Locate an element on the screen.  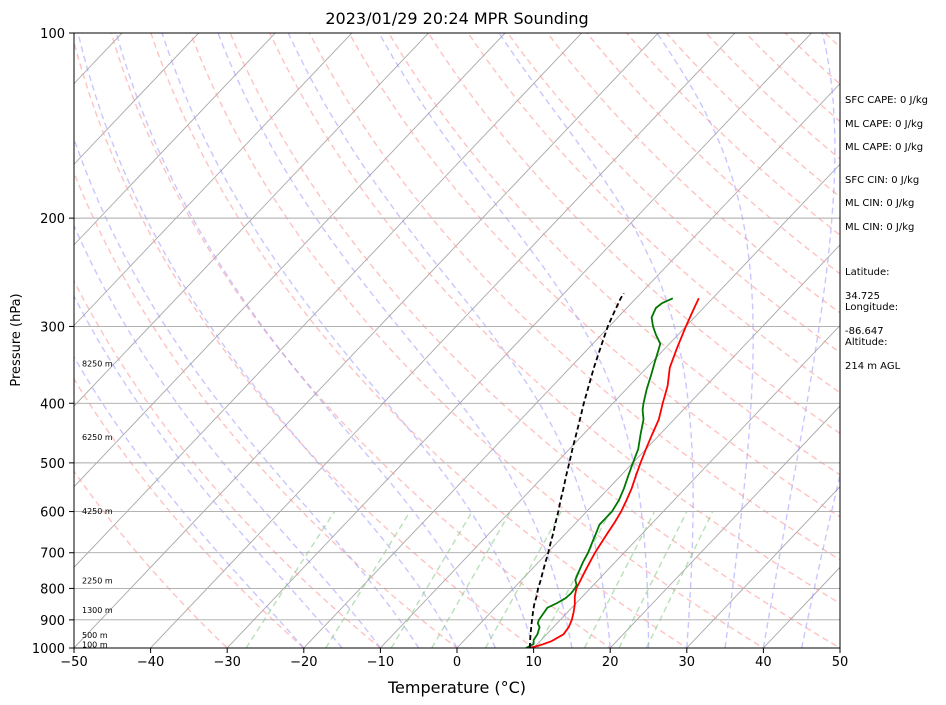
y-axis: 100 200 300 400 500 600 700 800 900 1000 is located at coordinates (53, 342).